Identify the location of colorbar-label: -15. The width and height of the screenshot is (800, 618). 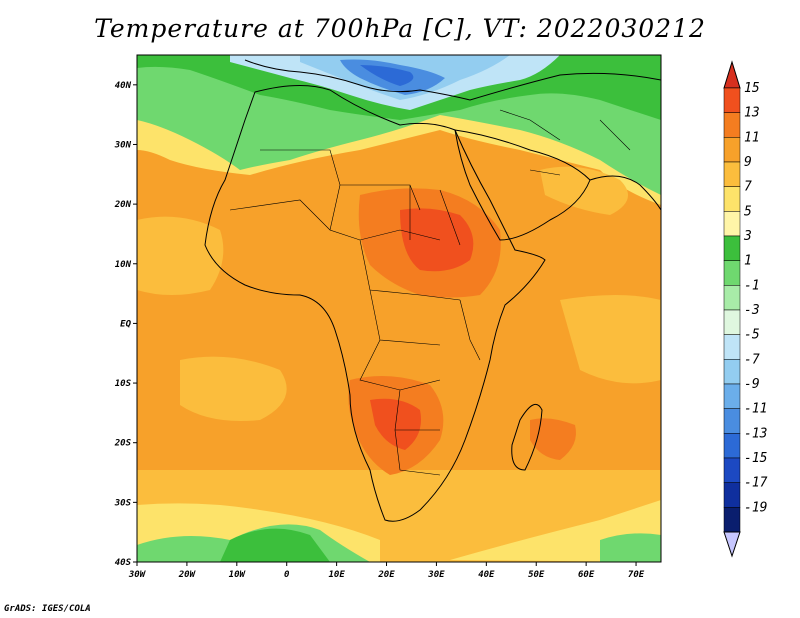
(756, 458).